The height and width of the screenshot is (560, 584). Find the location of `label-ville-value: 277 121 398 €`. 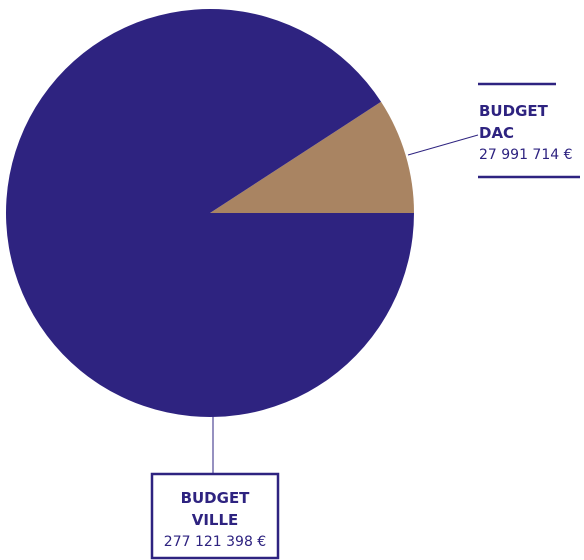

label-ville-value: 277 121 398 € is located at coordinates (215, 542).